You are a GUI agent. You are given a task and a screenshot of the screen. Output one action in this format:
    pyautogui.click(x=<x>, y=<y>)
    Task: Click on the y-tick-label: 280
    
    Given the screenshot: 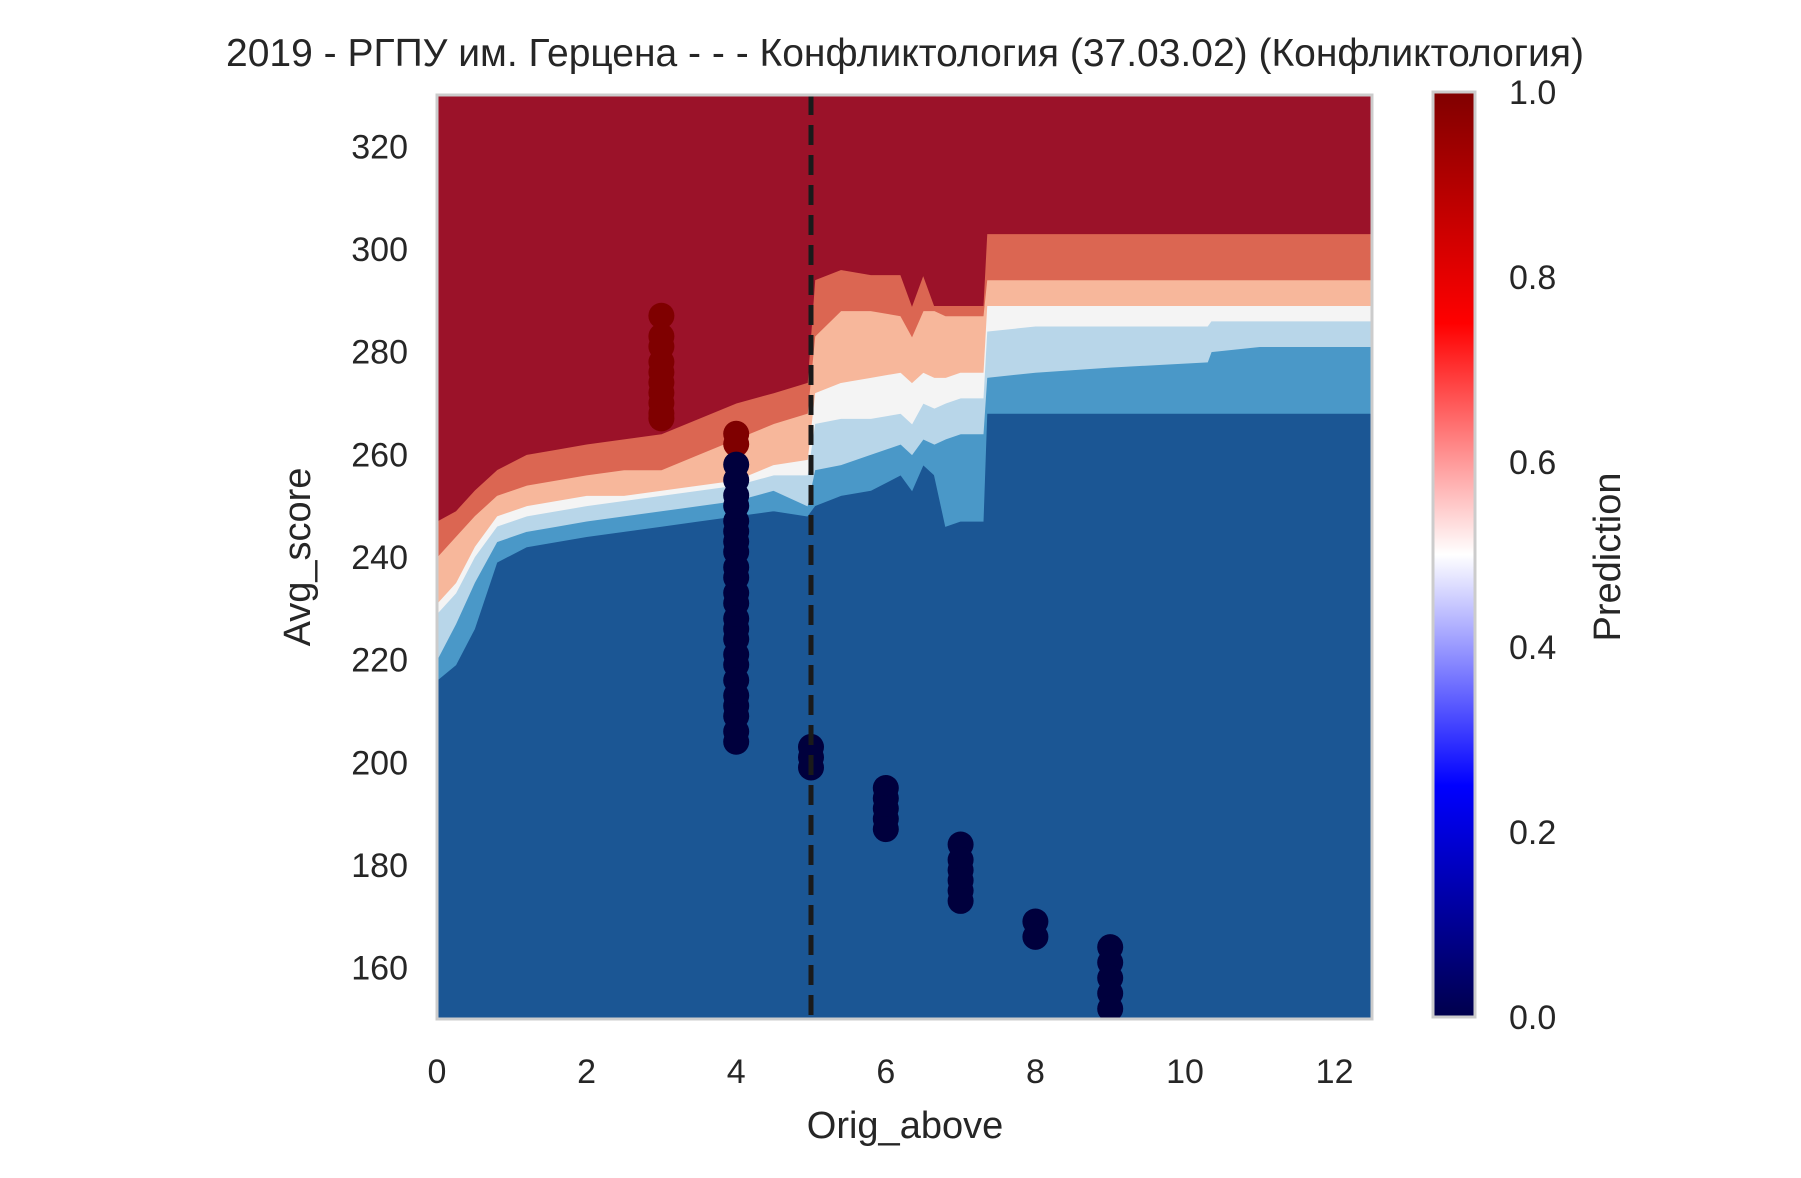 What is the action you would take?
    pyautogui.click(x=379, y=353)
    